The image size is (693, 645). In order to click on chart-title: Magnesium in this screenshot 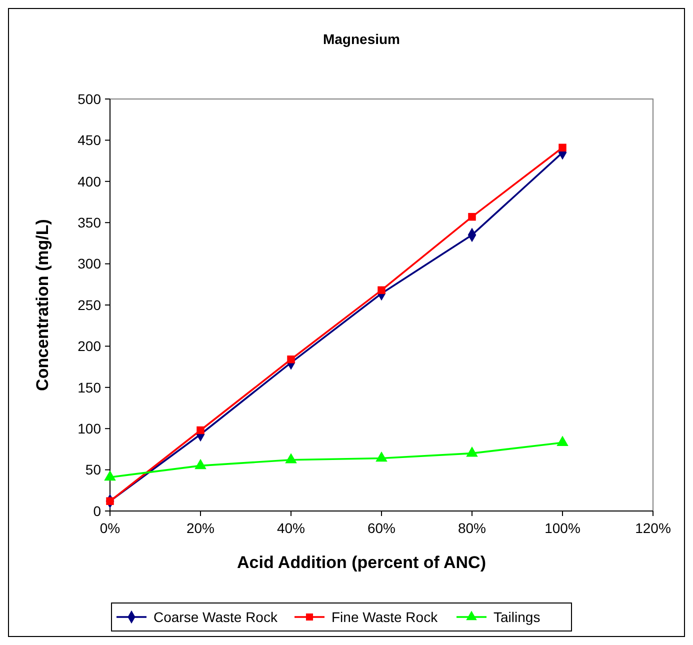, I will do `click(361, 39)`.